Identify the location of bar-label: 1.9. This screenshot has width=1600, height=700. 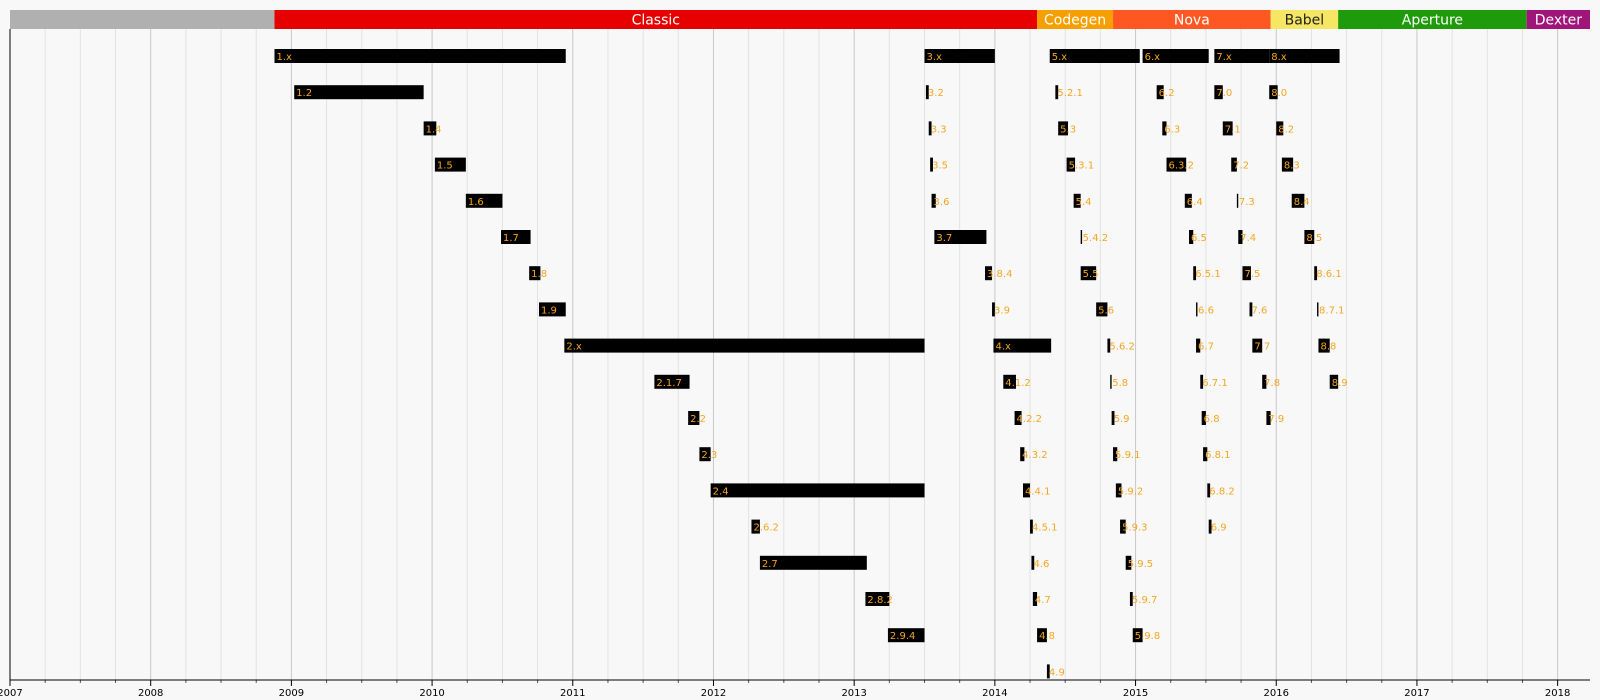
(549, 310).